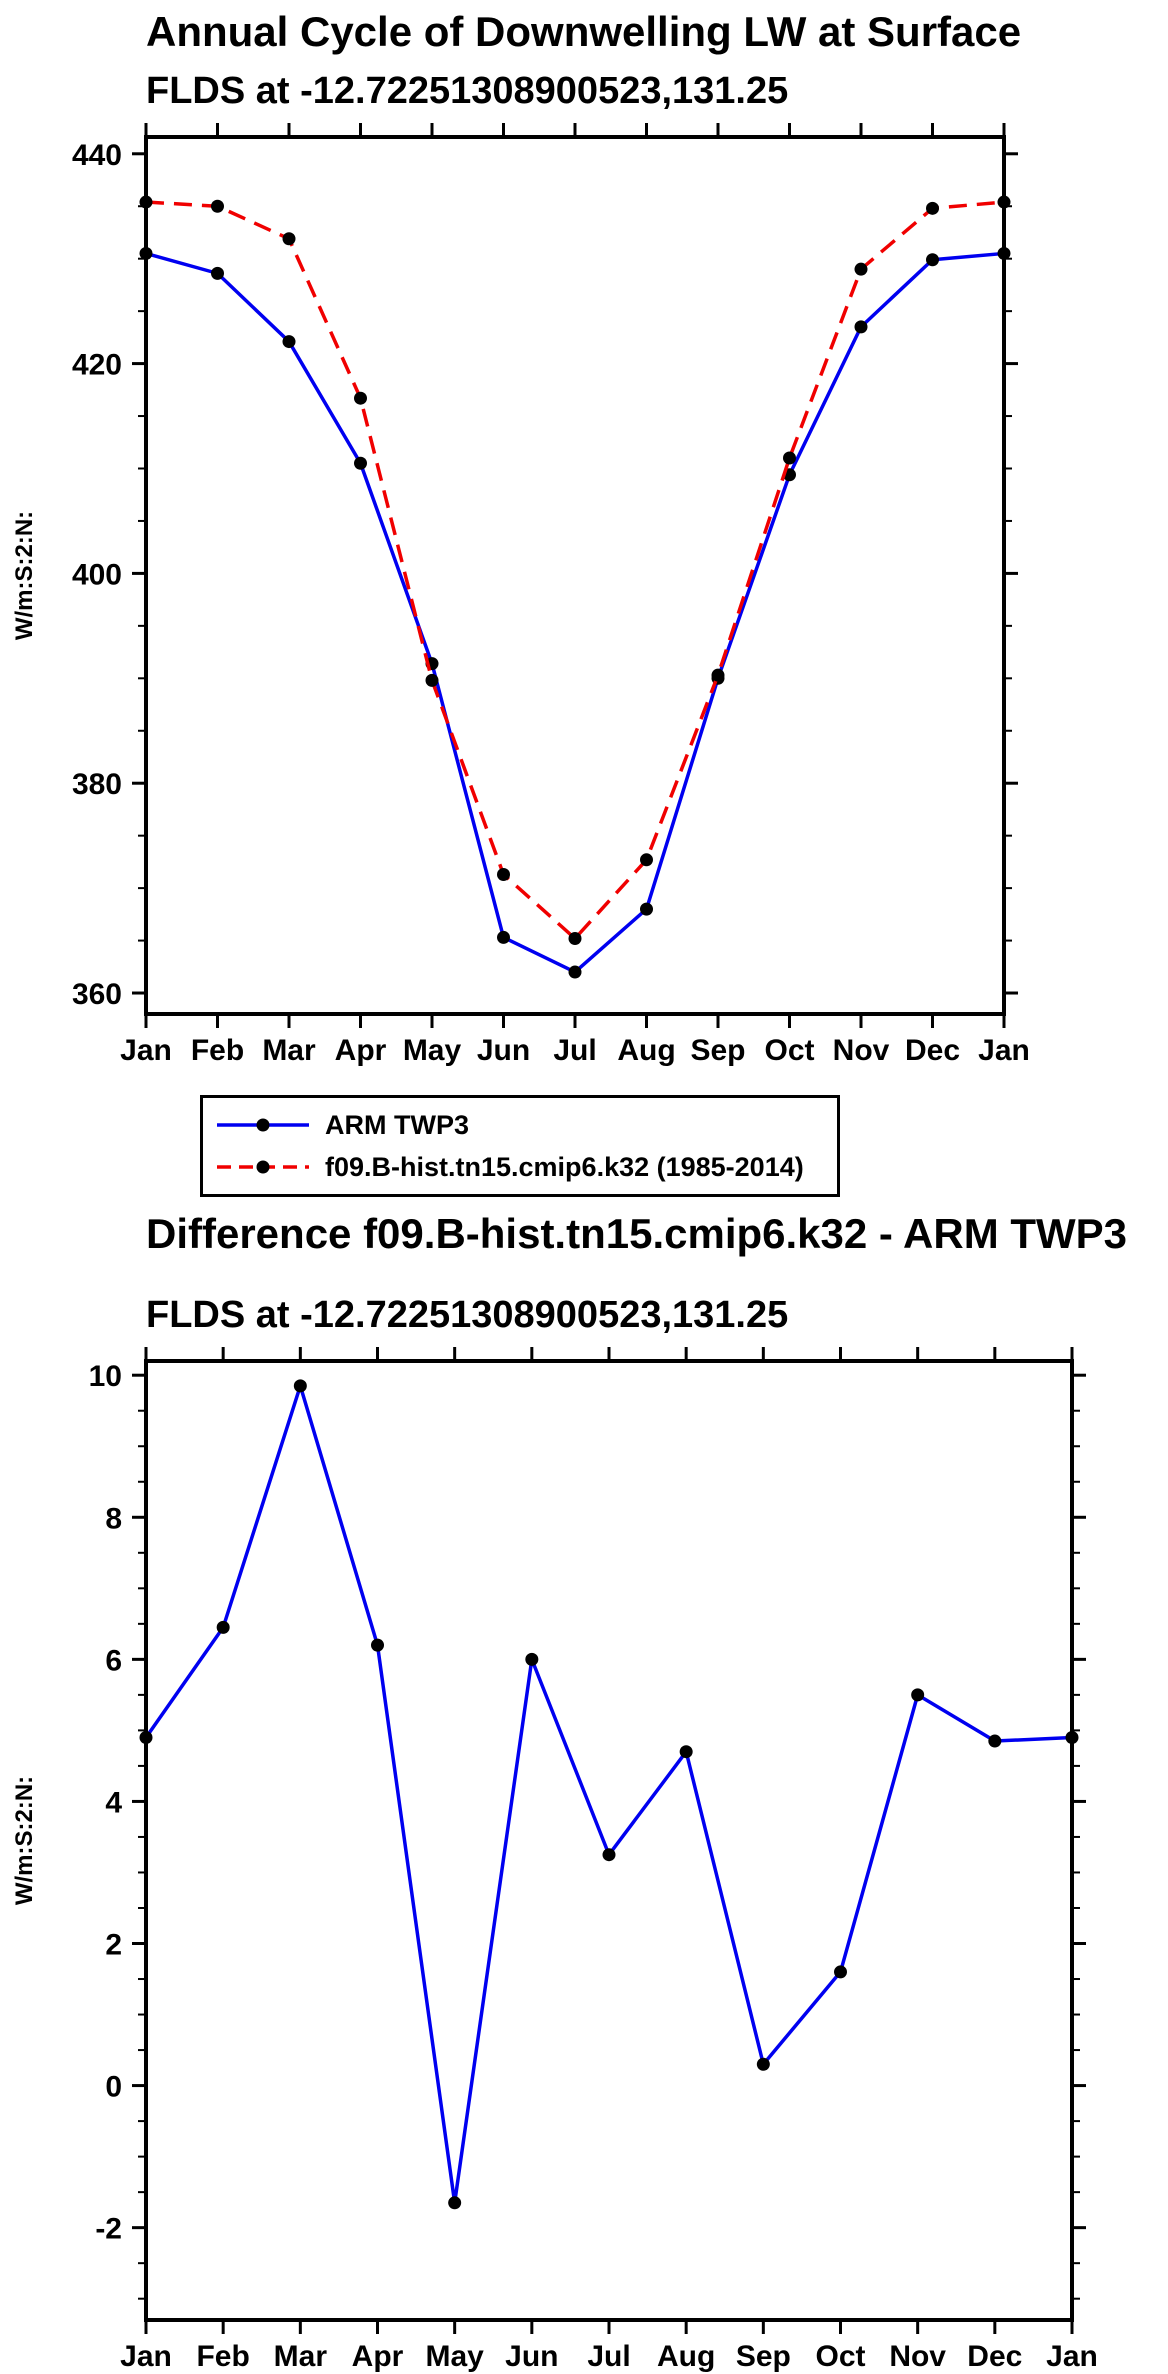  Describe the element at coordinates (97, 574) in the screenshot. I see `svg-text: 400` at that location.